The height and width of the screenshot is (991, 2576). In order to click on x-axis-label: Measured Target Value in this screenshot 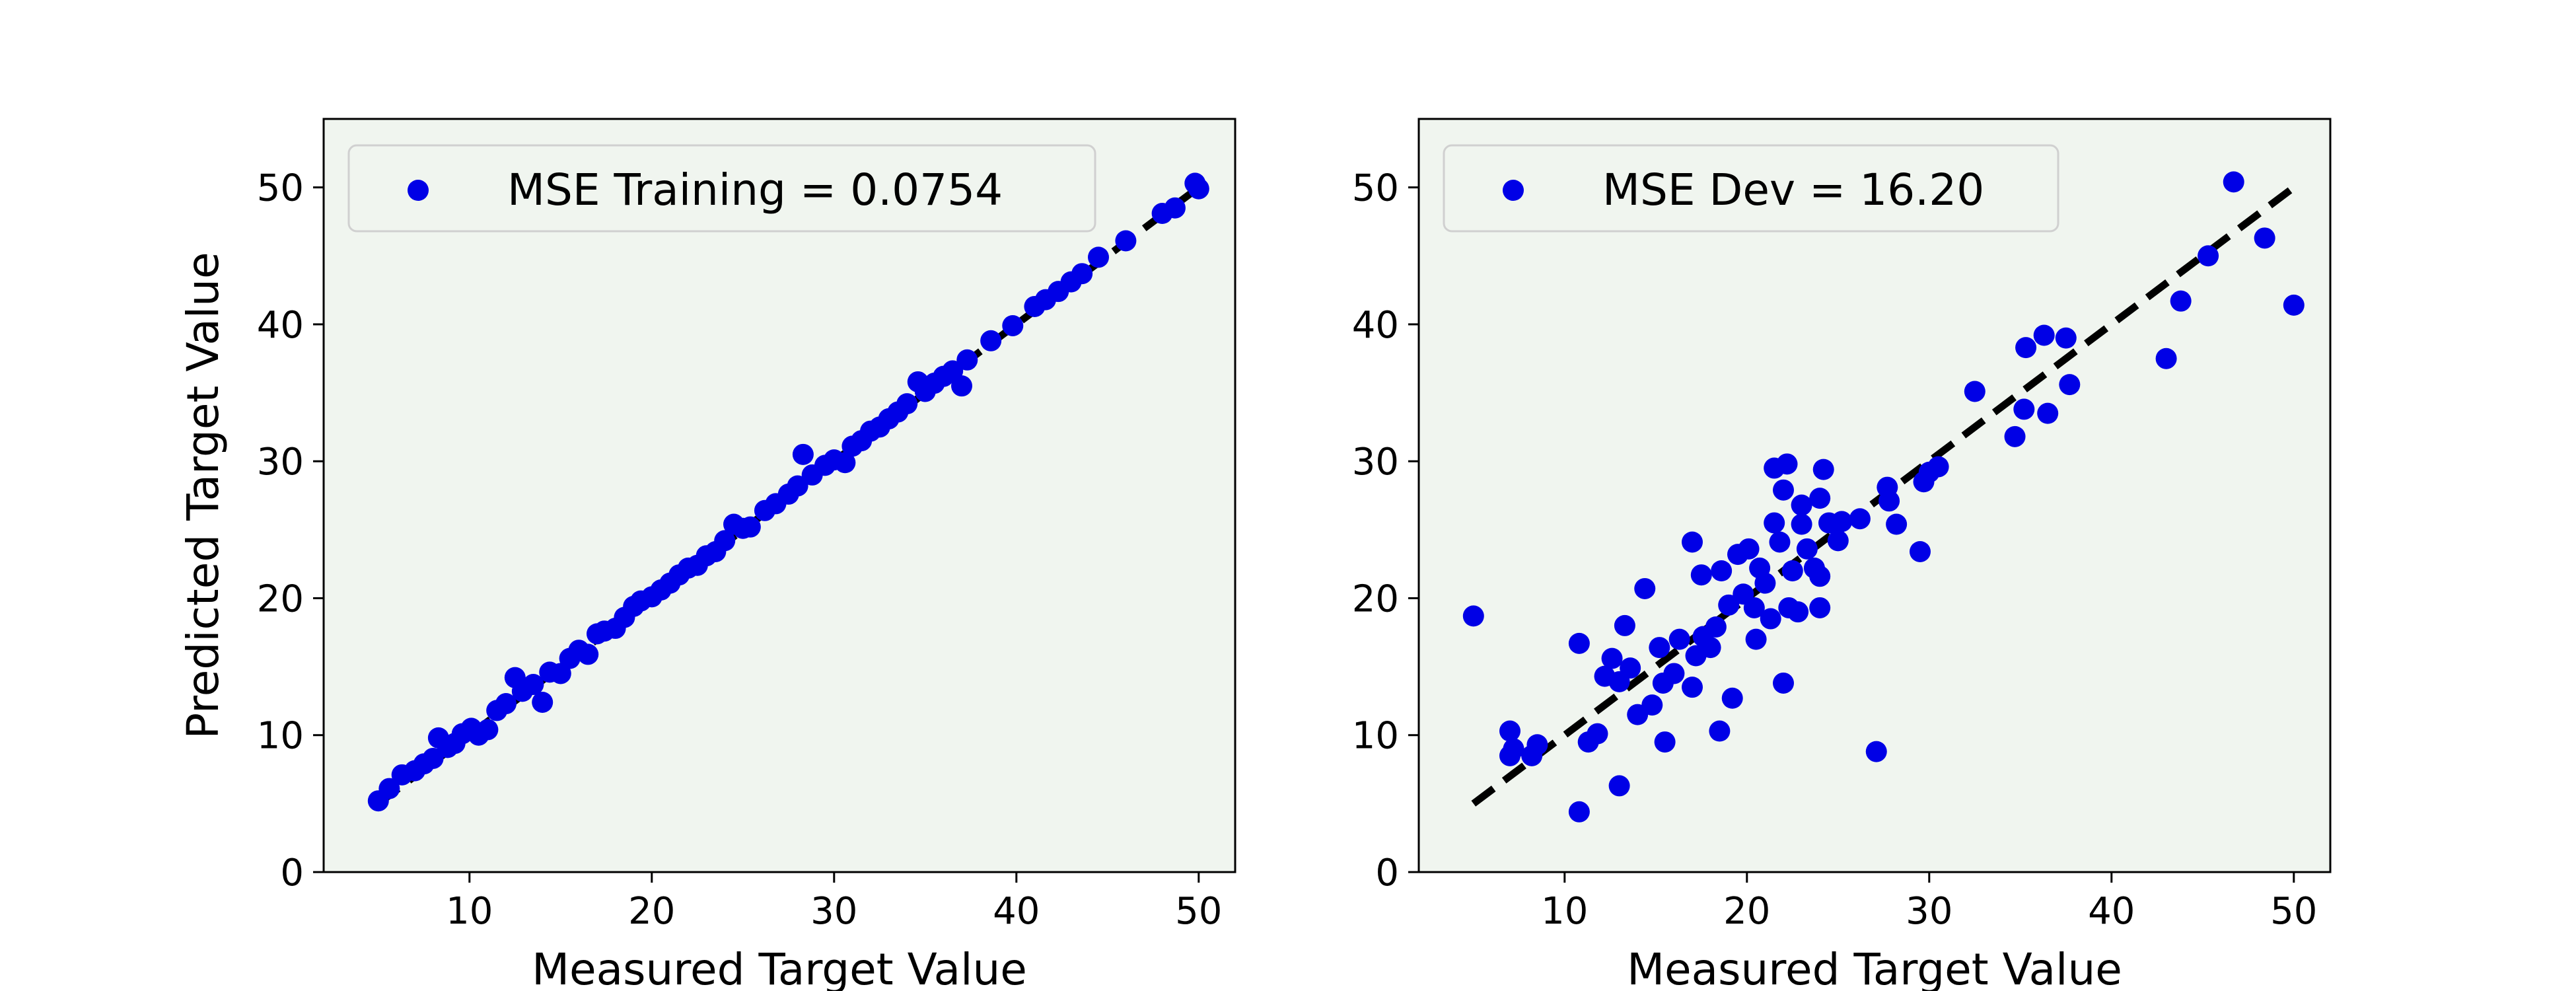, I will do `click(780, 967)`.